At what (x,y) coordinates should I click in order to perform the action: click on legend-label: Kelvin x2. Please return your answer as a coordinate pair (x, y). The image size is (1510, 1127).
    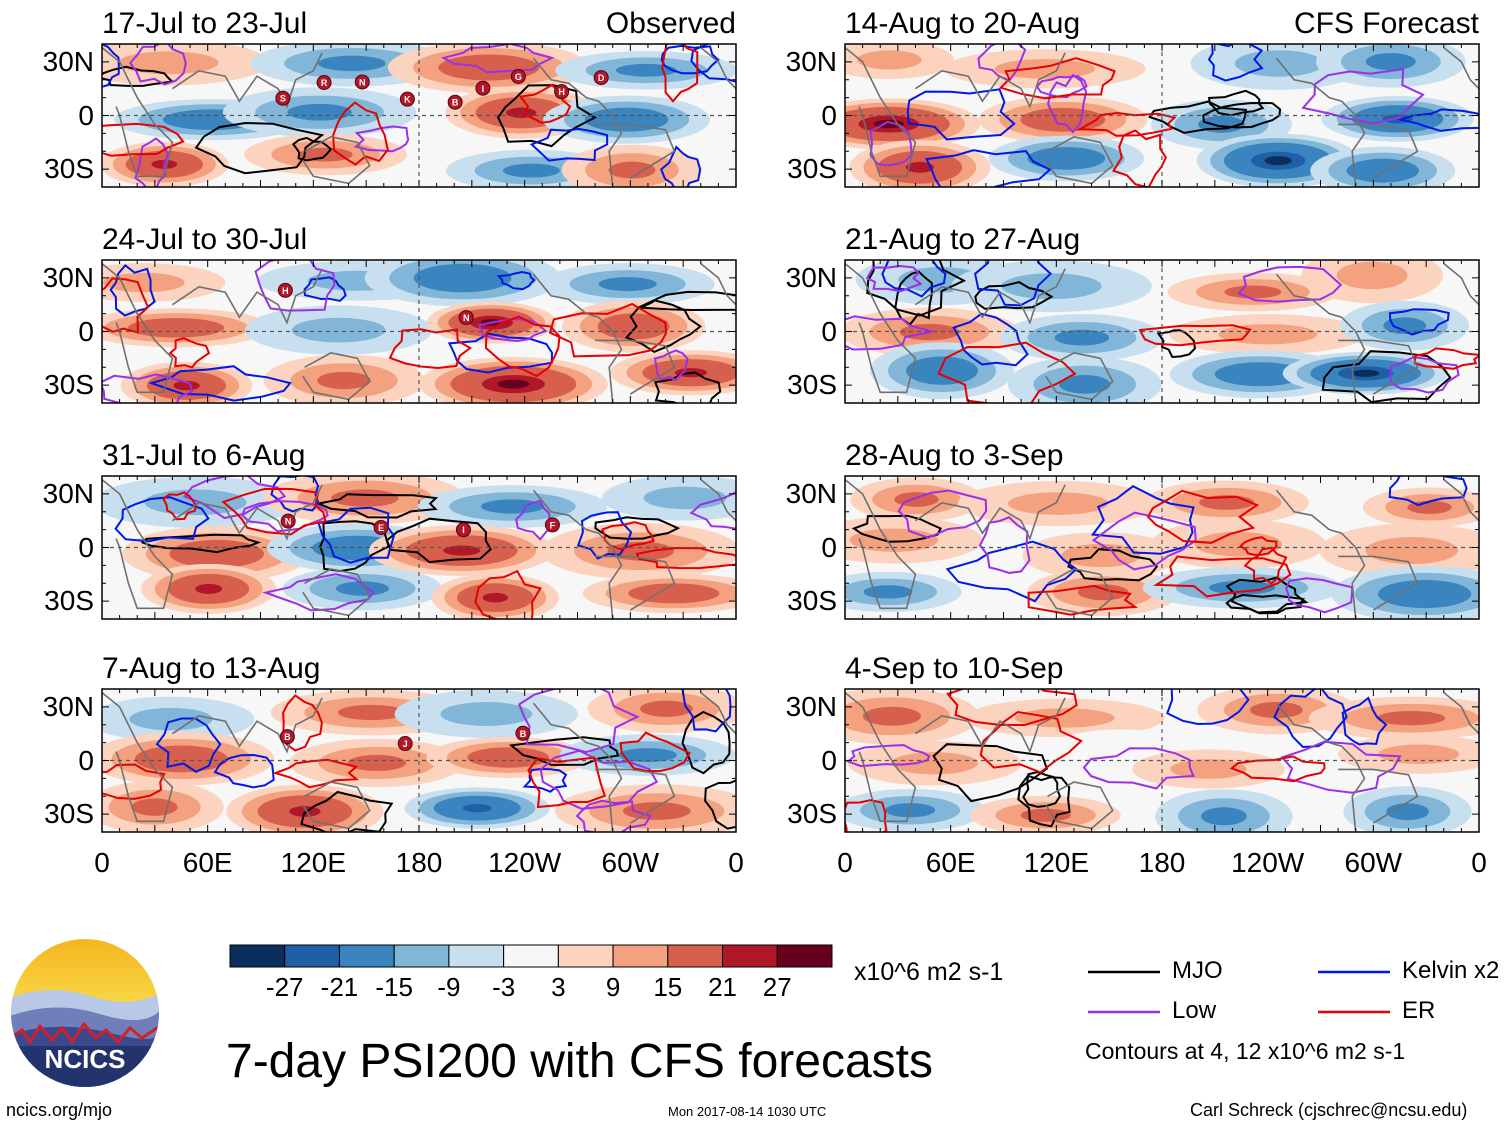
    Looking at the image, I should click on (1451, 970).